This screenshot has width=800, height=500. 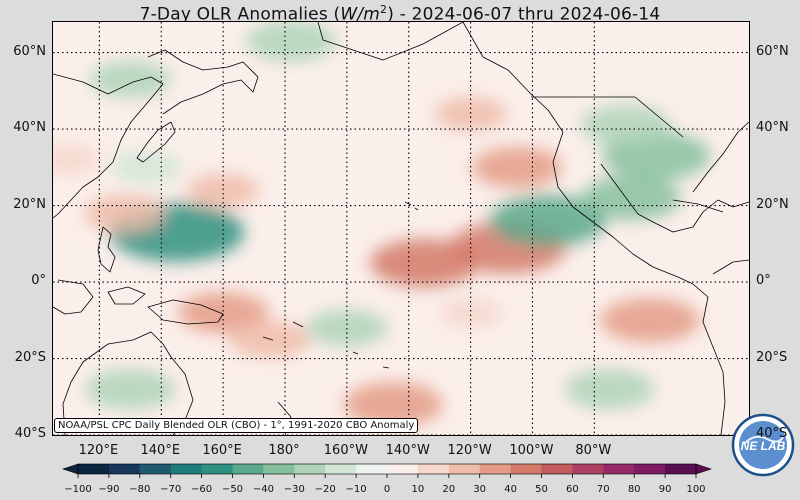 What do you see at coordinates (764, 439) in the screenshot?
I see `logo-swoosh` at bounding box center [764, 439].